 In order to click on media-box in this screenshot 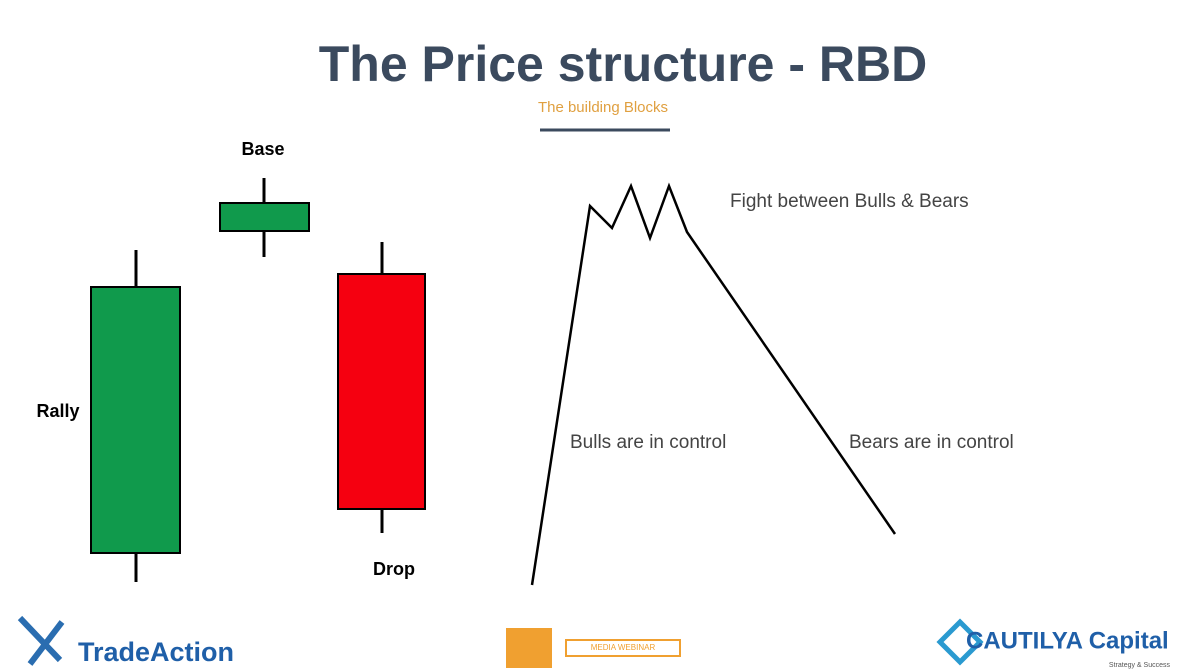, I will do `click(623, 648)`.